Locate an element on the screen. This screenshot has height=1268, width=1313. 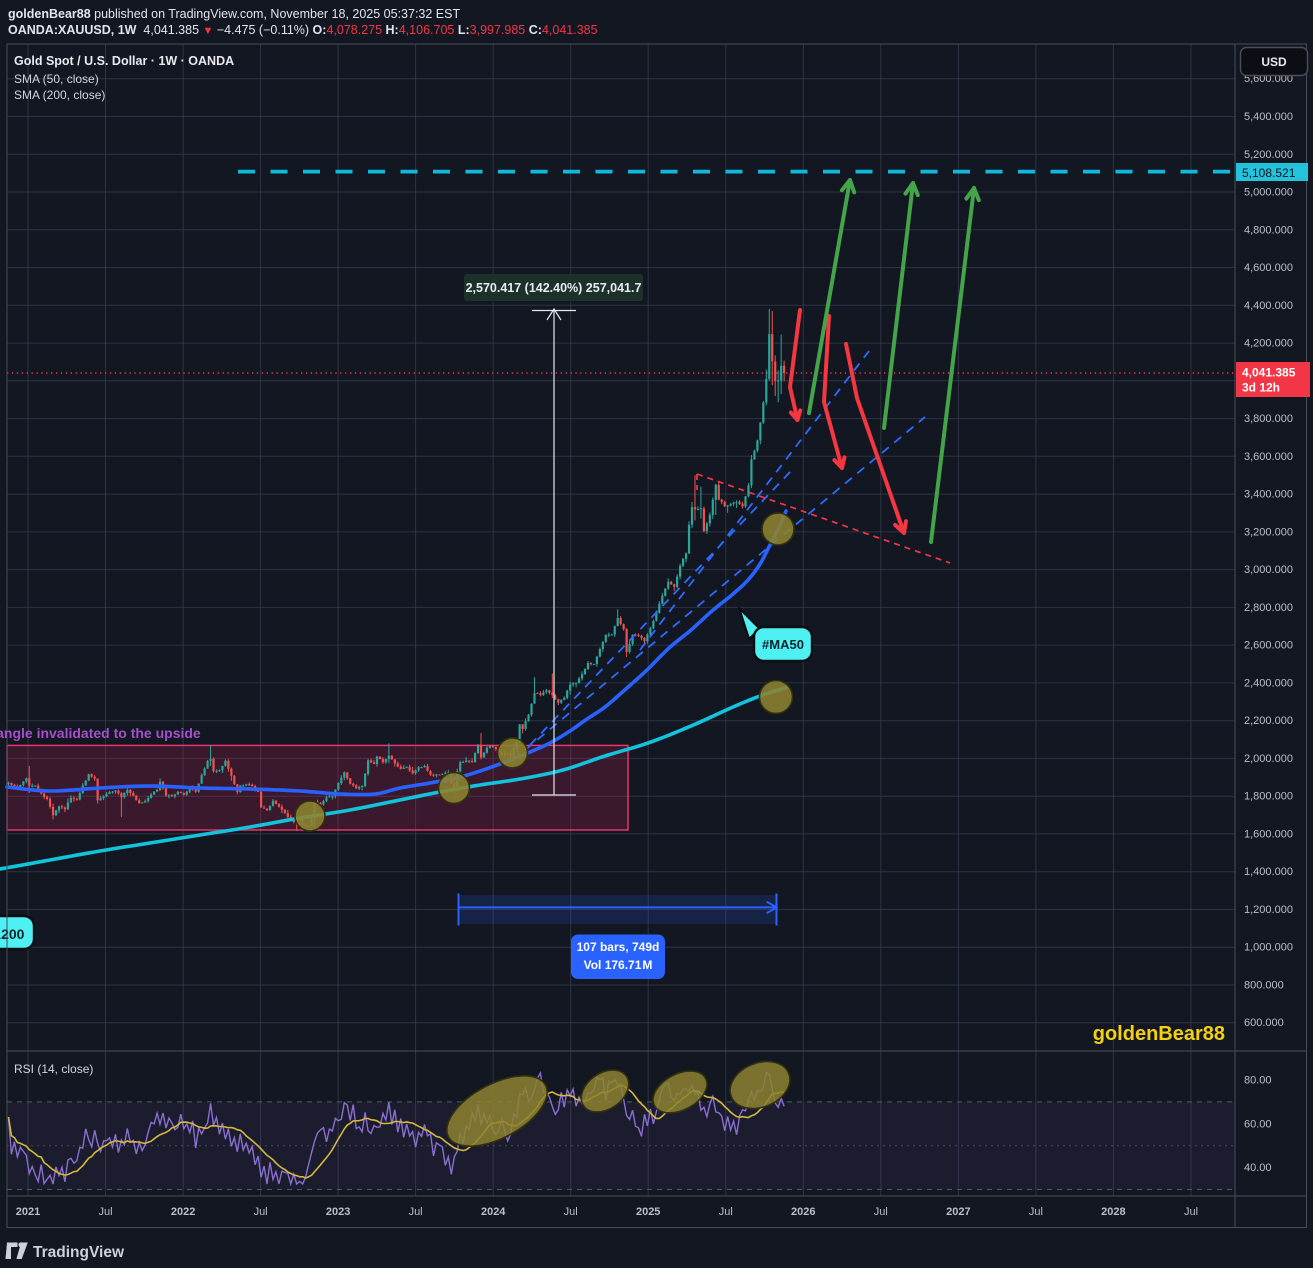
svg-text: 5,200.000 is located at coordinates (1268, 155).